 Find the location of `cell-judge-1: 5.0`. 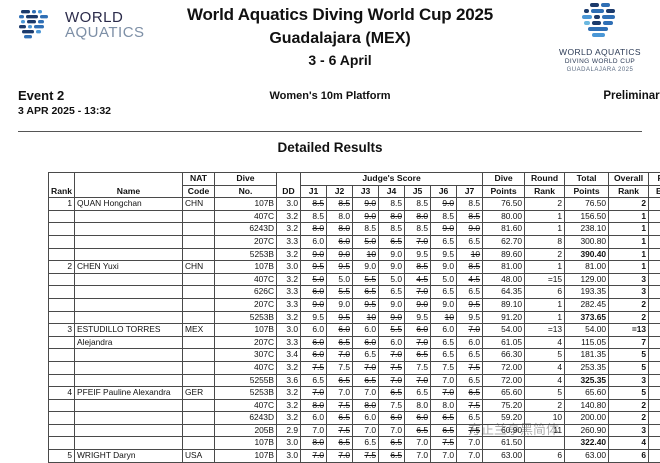

cell-judge-1: 5.0 is located at coordinates (314, 279).